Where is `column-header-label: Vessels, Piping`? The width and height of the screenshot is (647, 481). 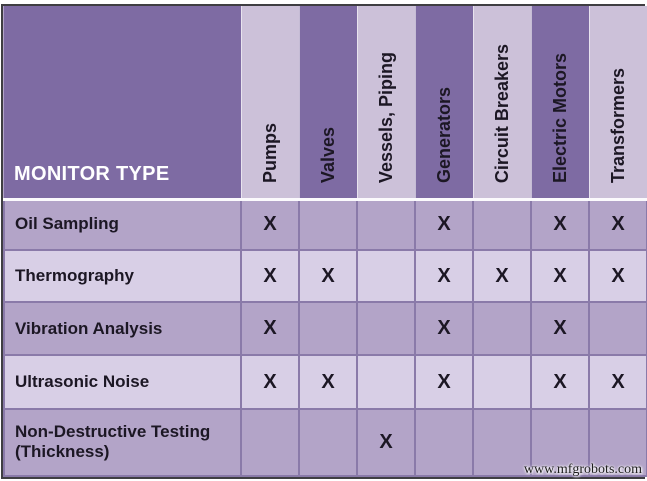 column-header-label: Vessels, Piping is located at coordinates (386, 118).